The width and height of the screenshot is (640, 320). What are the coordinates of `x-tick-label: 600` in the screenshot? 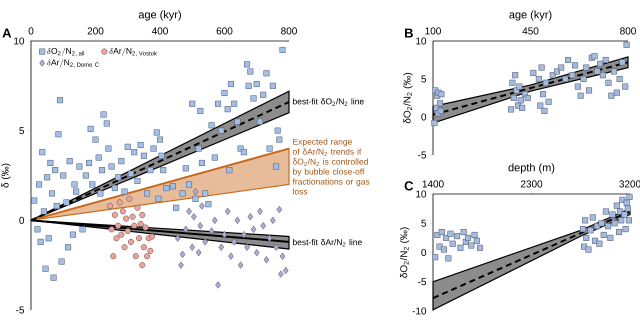 It's located at (224, 30).